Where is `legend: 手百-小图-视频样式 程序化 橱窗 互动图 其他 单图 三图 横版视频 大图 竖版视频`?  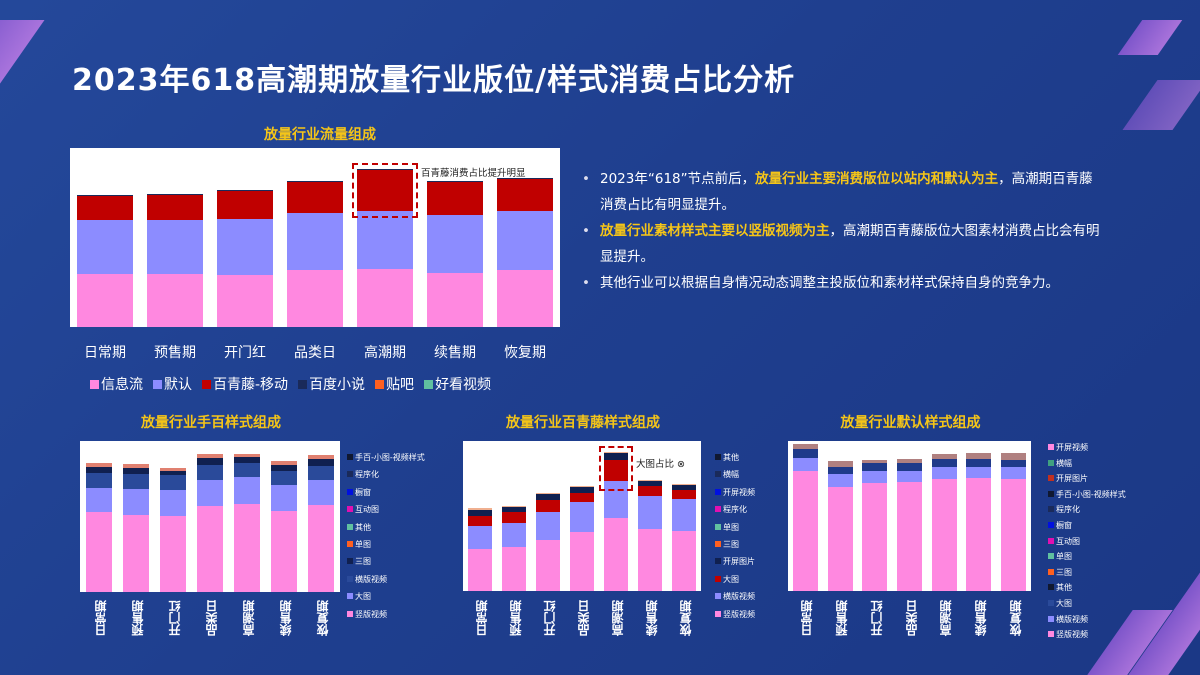 legend: 手百-小图-视频样式 程序化 橱窗 互动图 其他 单图 三图 横版视频 大图 竖版视频 is located at coordinates (386, 536).